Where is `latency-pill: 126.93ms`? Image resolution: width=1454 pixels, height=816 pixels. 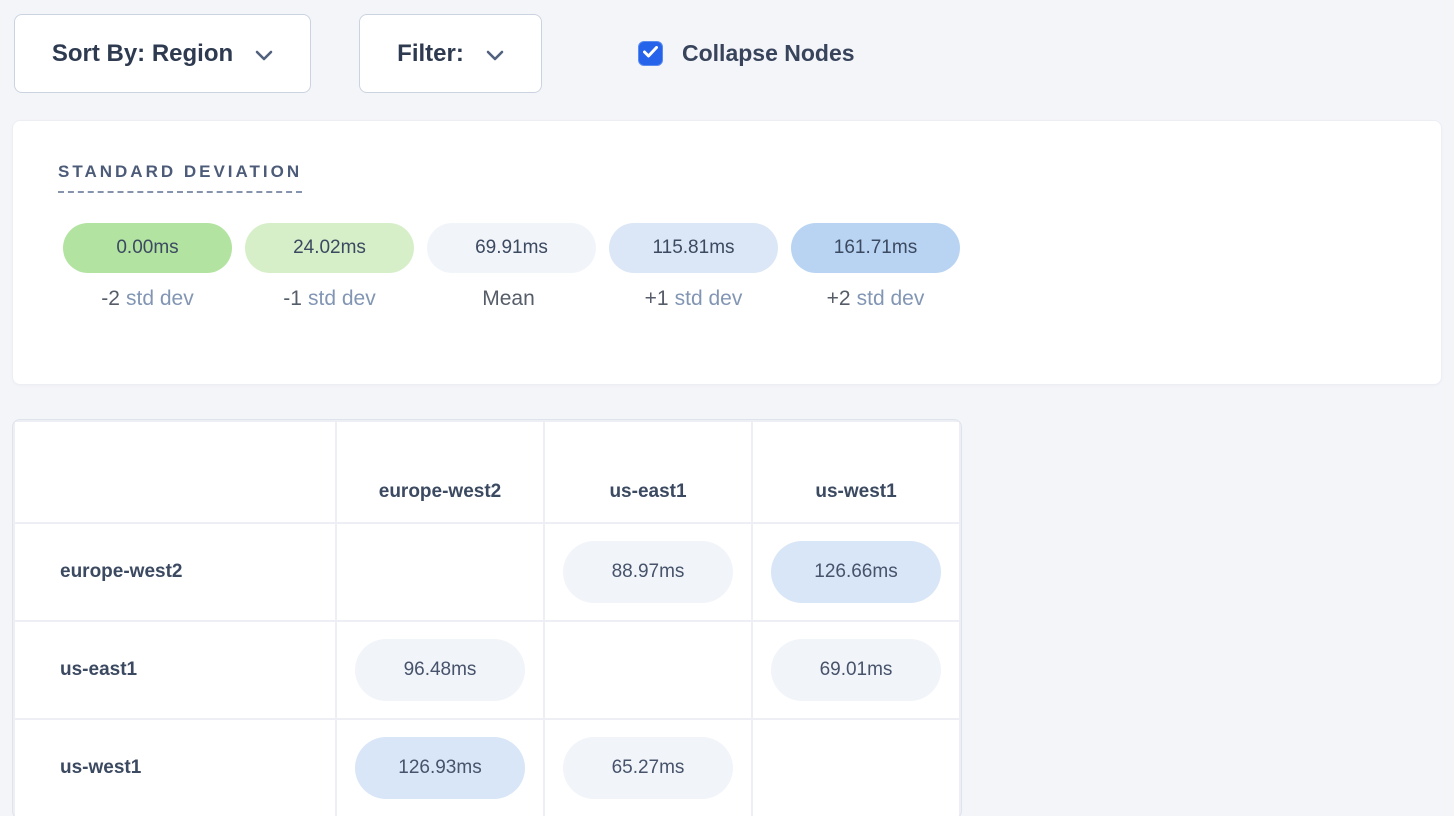 latency-pill: 126.93ms is located at coordinates (440, 768).